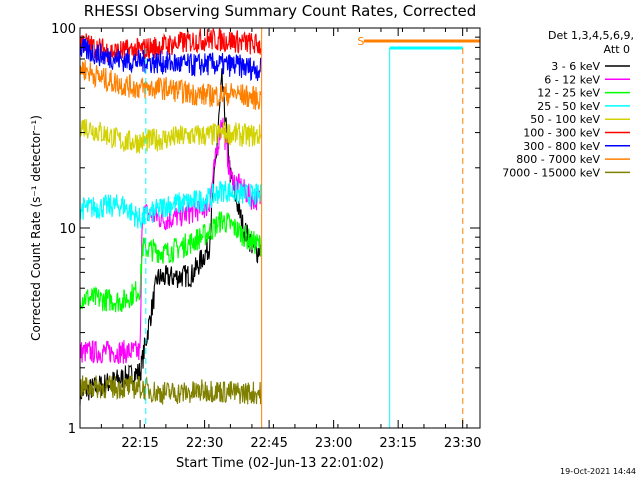 The height and width of the screenshot is (480, 640). I want to click on legend-header-line-1: Det 1,3,4,5,6,9,, so click(591, 35).